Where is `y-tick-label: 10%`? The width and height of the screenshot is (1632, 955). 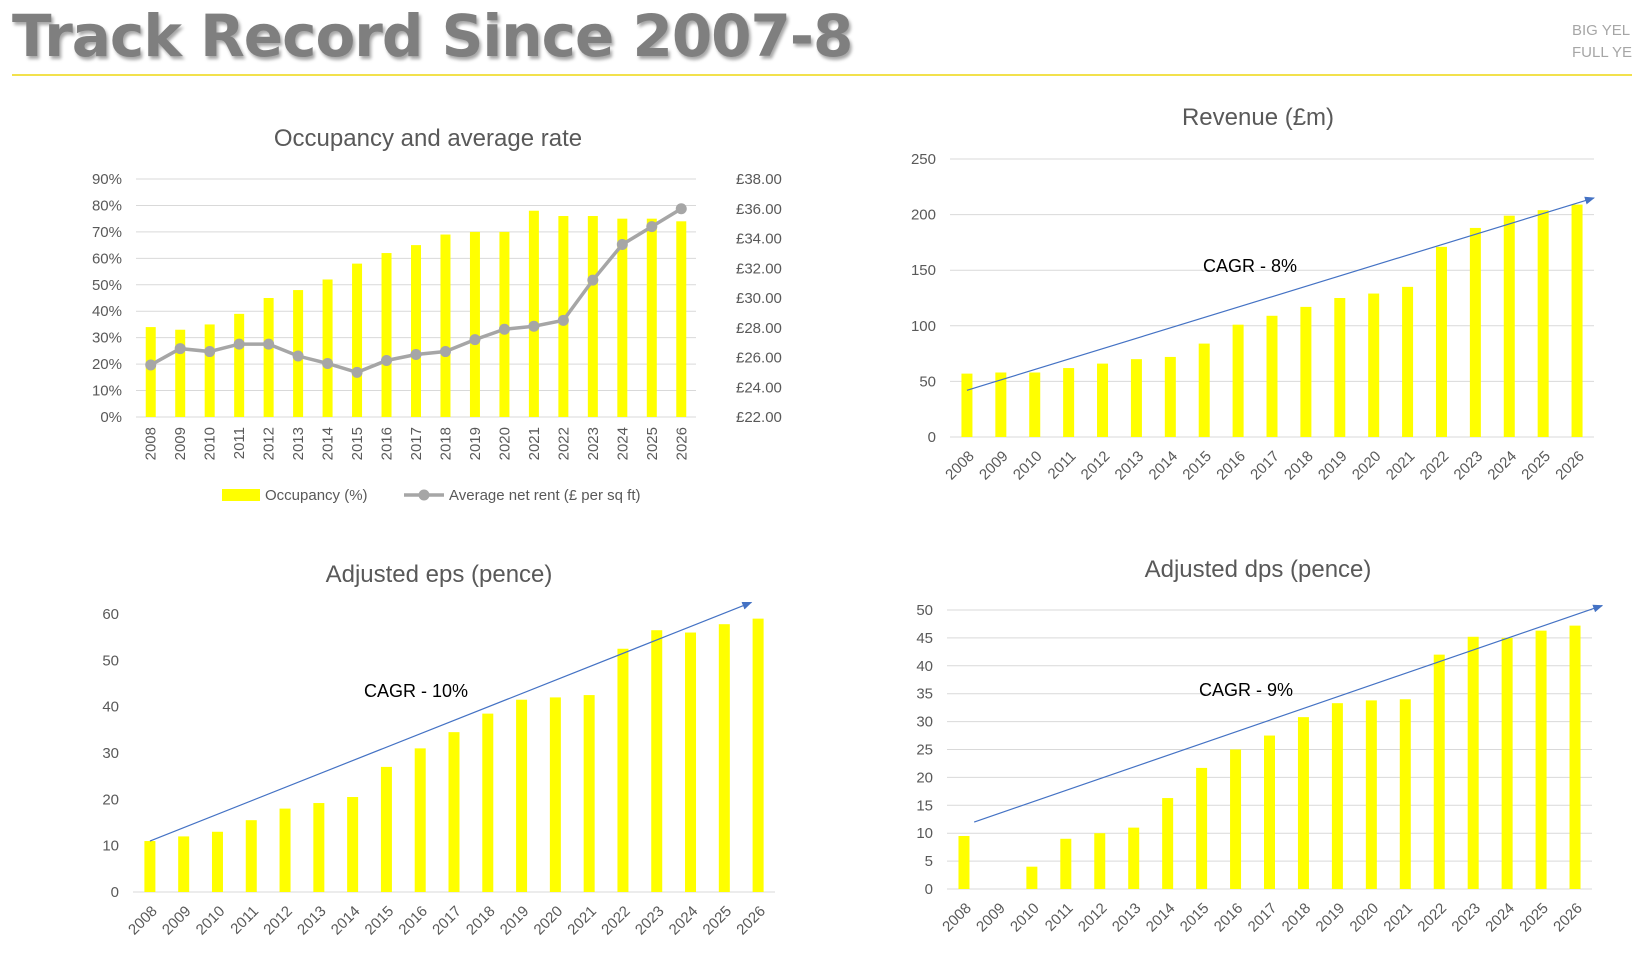 y-tick-label: 10% is located at coordinates (107, 391).